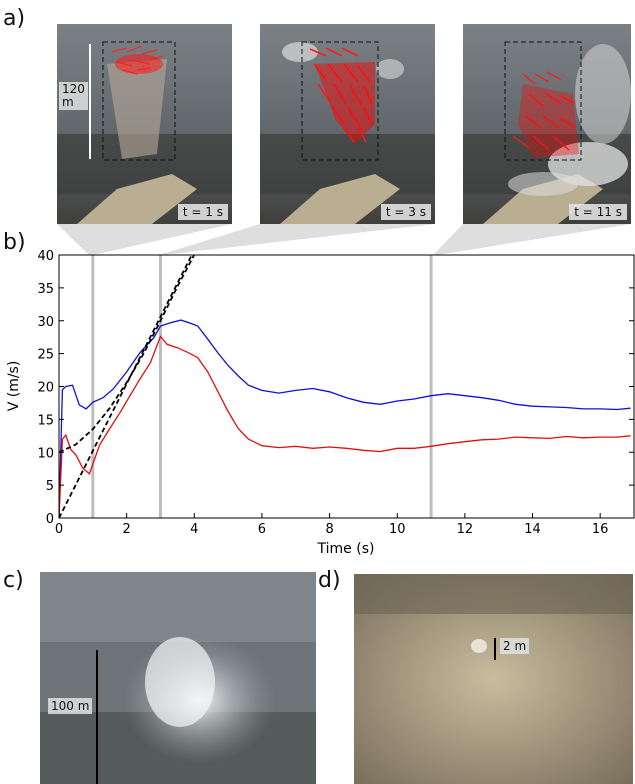  I want to click on photo-connectors, so click(344, 239).